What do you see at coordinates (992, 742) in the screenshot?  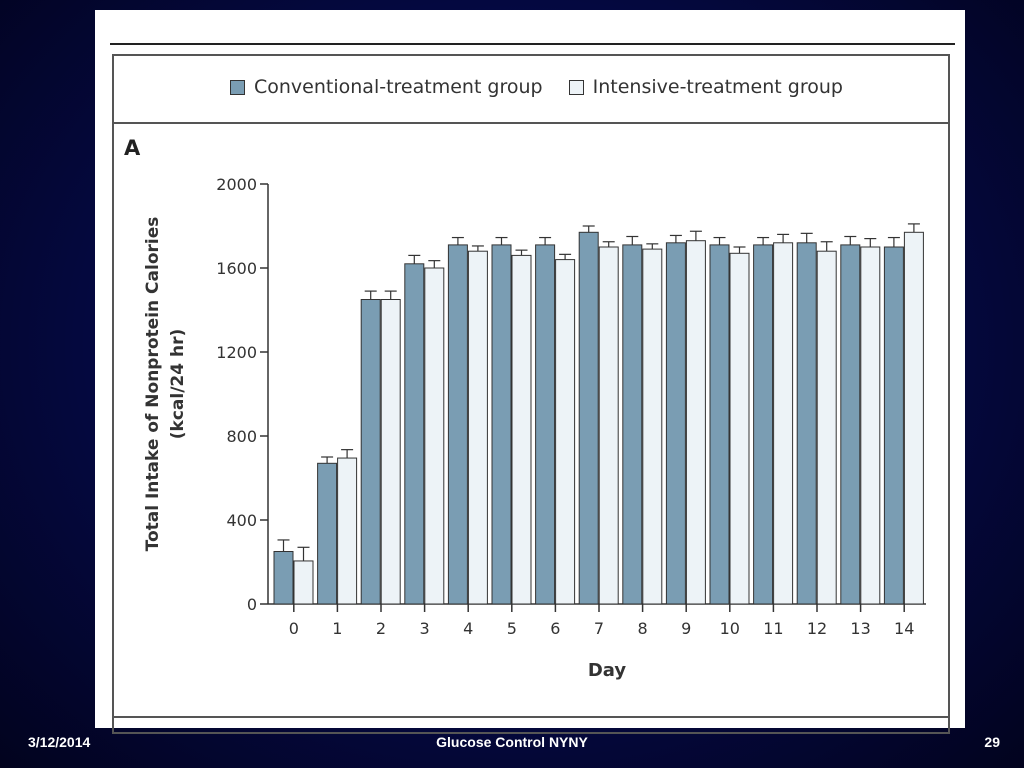 I see `footer-page-number: 29` at bounding box center [992, 742].